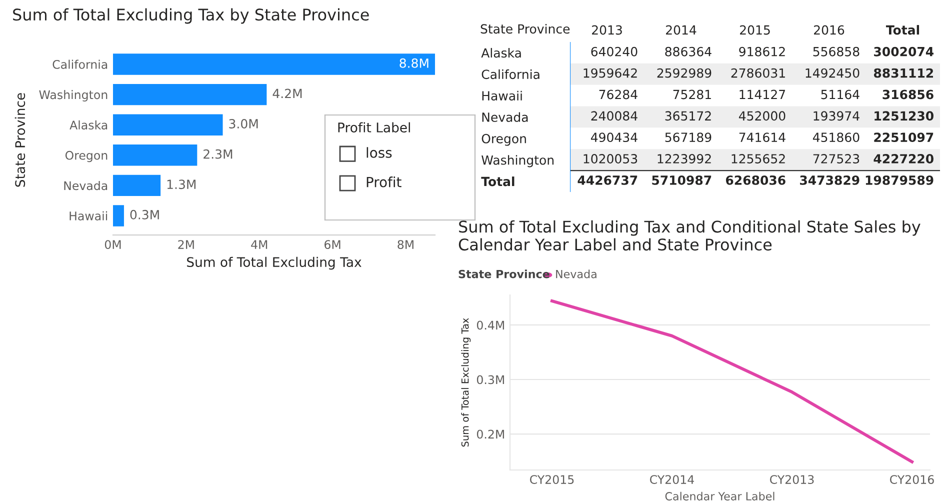 The image size is (945, 501). What do you see at coordinates (287, 93) in the screenshot?
I see `data-label: 4.2M` at bounding box center [287, 93].